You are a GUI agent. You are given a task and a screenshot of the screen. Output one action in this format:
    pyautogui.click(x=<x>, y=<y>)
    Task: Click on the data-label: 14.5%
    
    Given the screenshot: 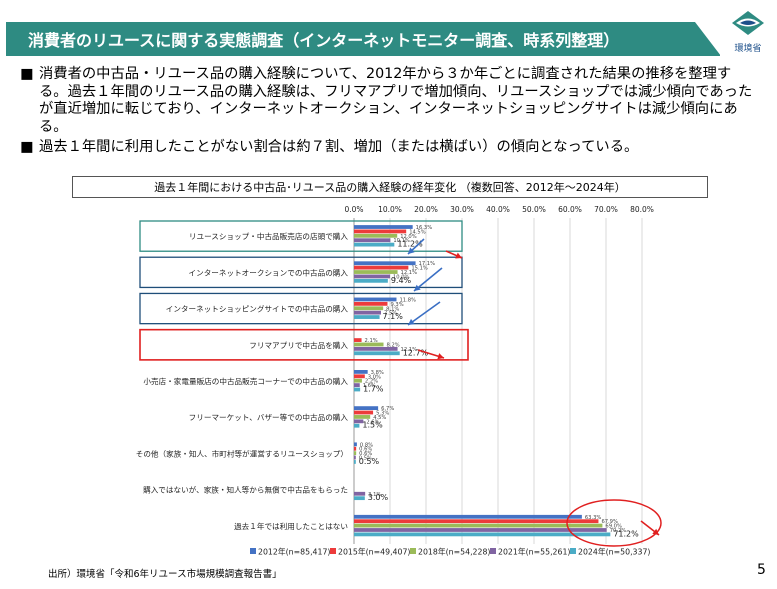 What is the action you would take?
    pyautogui.click(x=417, y=232)
    